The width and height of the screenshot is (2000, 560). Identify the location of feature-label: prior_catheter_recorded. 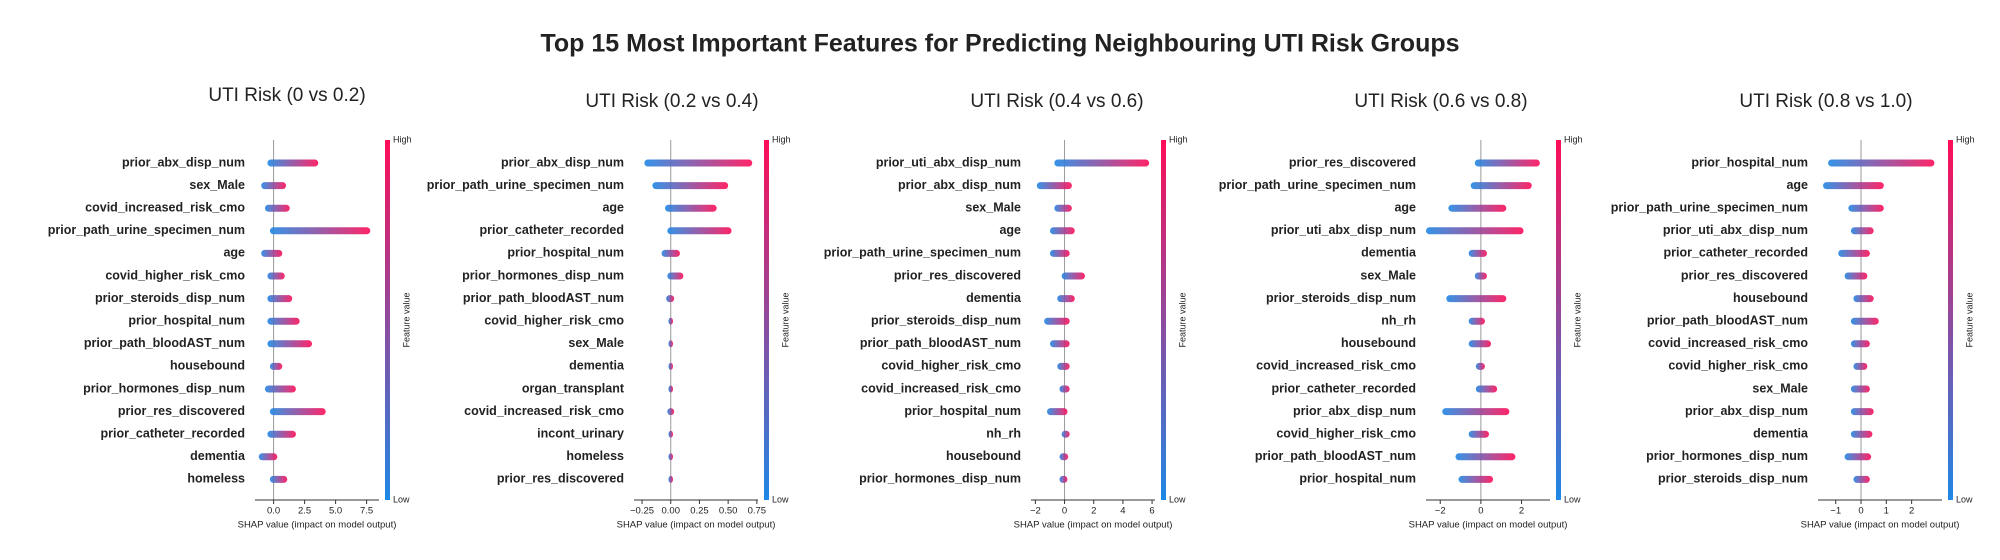
(1343, 388).